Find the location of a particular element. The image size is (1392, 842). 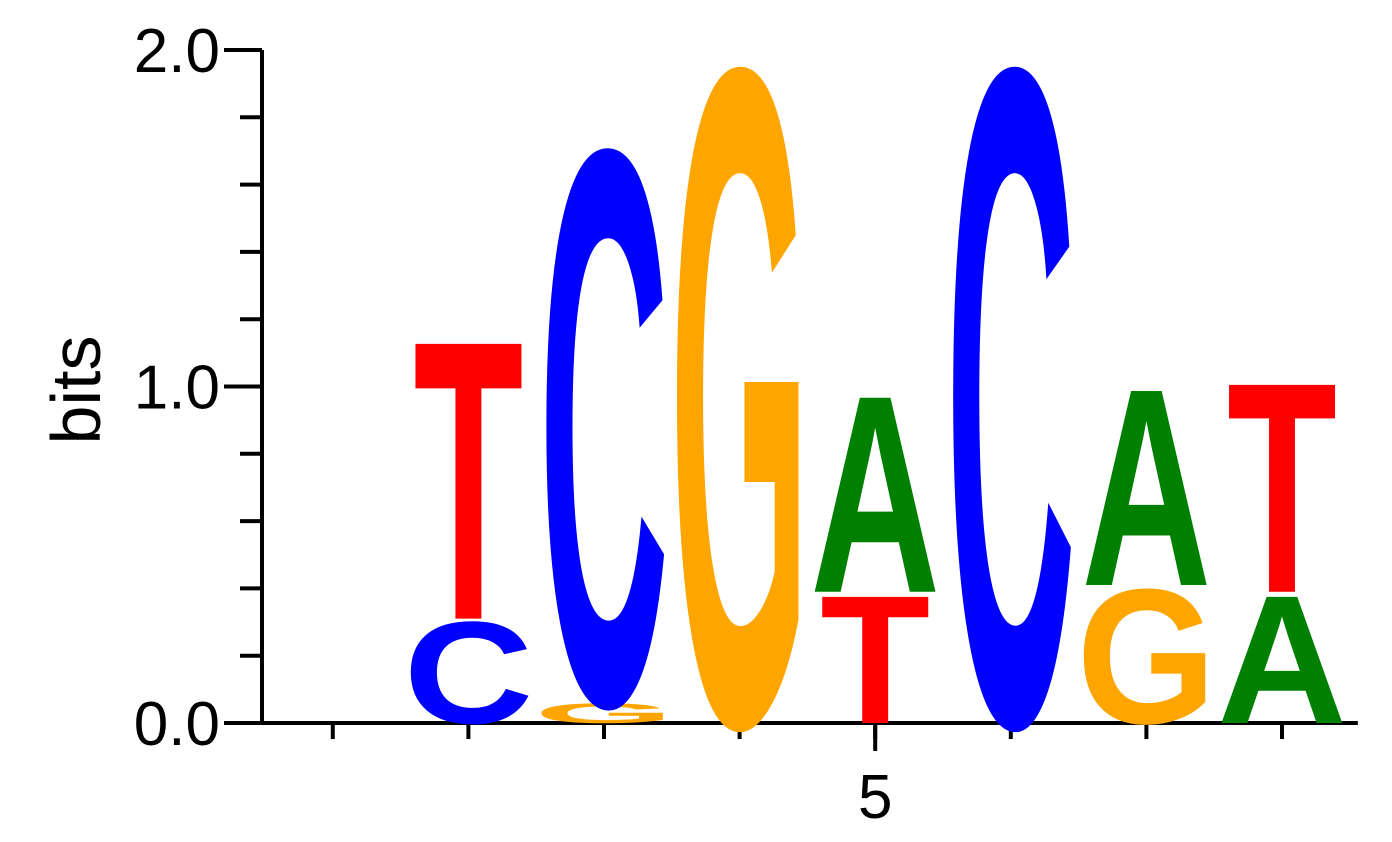

x-tick-label: 5 is located at coordinates (875, 797).